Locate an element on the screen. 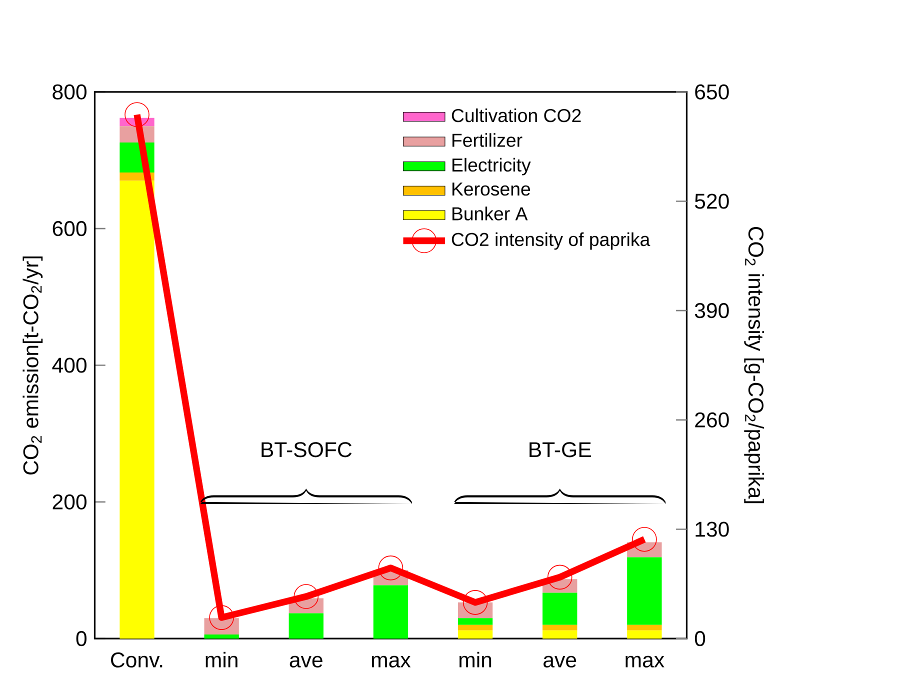 This screenshot has width=900, height=696. legend-label: Bunker A is located at coordinates (490, 213).